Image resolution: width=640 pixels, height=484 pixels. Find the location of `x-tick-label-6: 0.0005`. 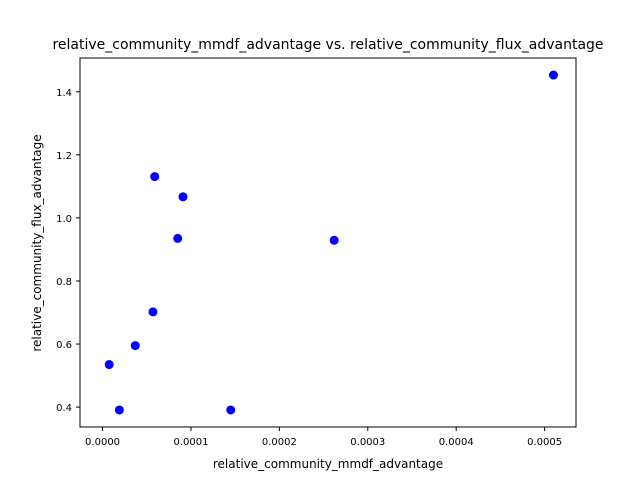

x-tick-label-6: 0.0005 is located at coordinates (544, 442).